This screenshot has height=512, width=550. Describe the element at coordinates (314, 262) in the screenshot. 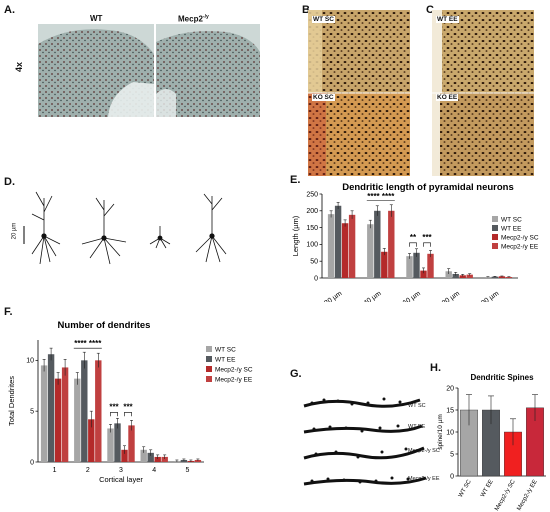

I see `y-tick-label: 50` at that location.